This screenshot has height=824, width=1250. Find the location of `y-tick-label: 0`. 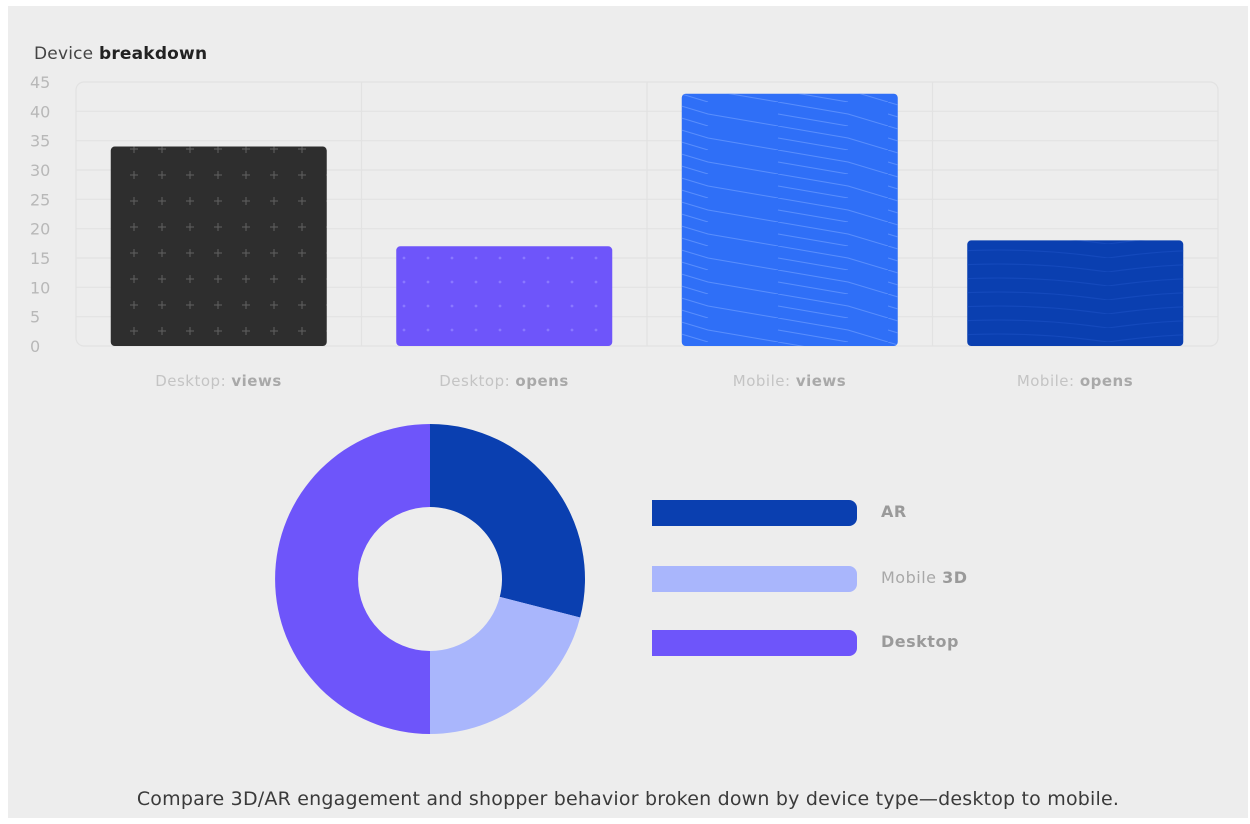

y-tick-label: 0 is located at coordinates (35, 346).